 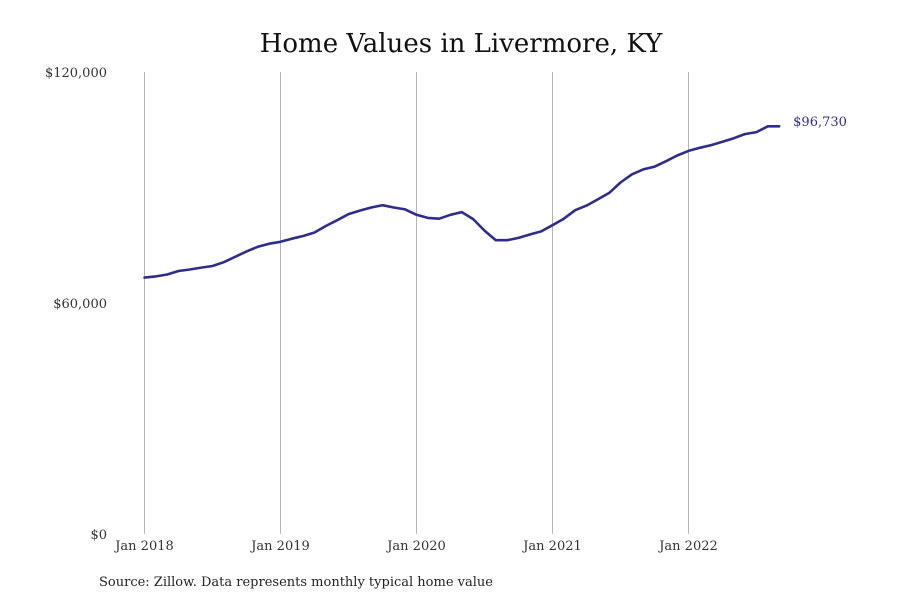 I want to click on x-tick-label: Jan 2020, so click(x=415, y=546).